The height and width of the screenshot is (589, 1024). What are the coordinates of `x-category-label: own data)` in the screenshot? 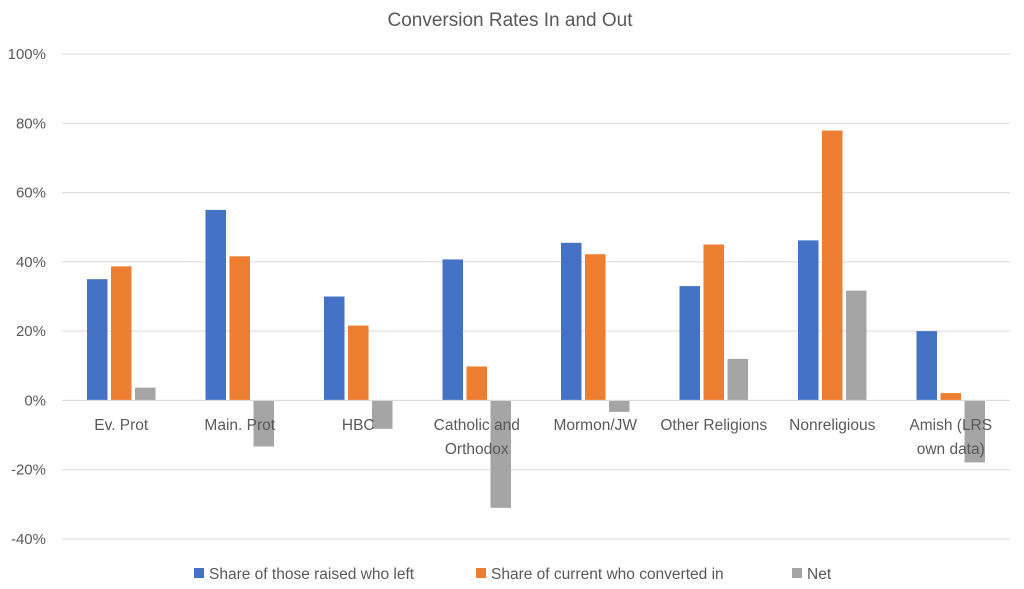 It's located at (951, 449).